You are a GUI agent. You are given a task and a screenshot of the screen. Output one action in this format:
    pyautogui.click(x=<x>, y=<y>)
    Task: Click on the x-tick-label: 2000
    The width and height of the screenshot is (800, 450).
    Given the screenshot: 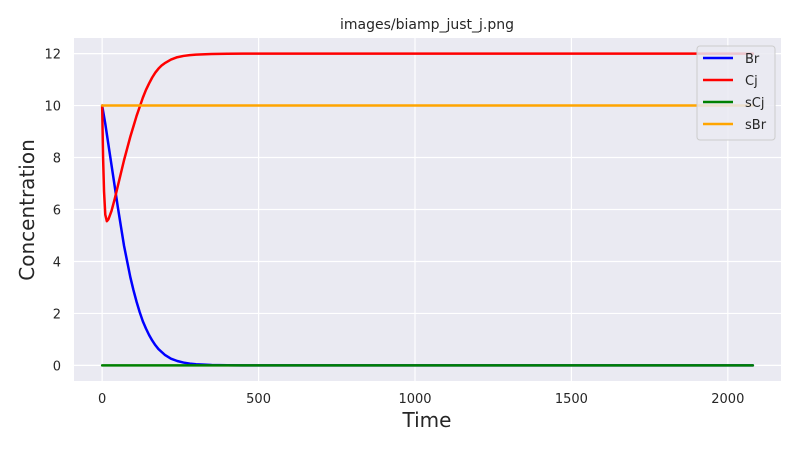 What is the action you would take?
    pyautogui.click(x=727, y=399)
    